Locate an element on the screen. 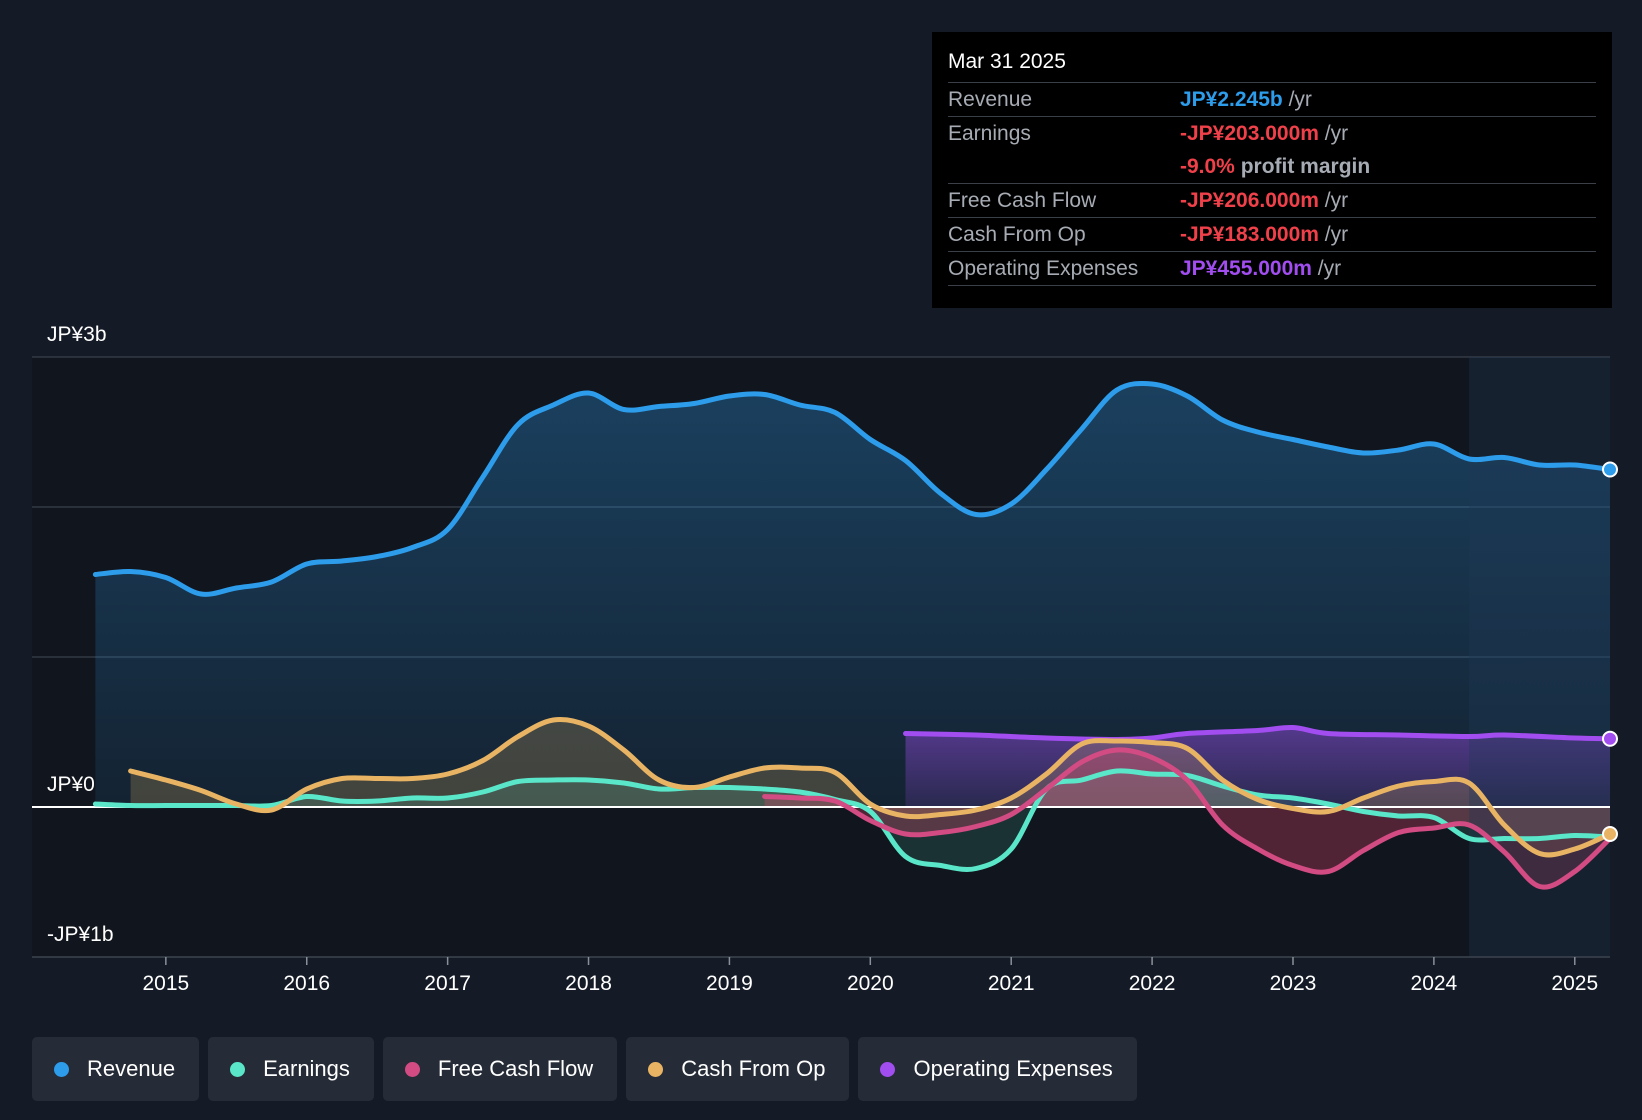 Image resolution: width=1642 pixels, height=1120 pixels. revenue-end-marker is located at coordinates (1610, 469).